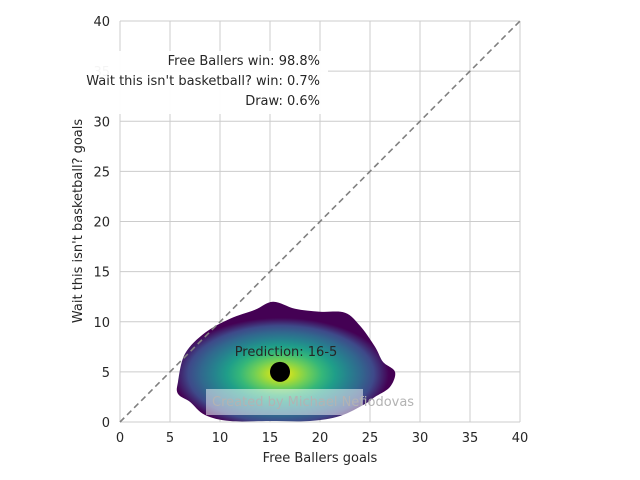  What do you see at coordinates (320, 438) in the screenshot?
I see `x-tick-label: 20` at bounding box center [320, 438].